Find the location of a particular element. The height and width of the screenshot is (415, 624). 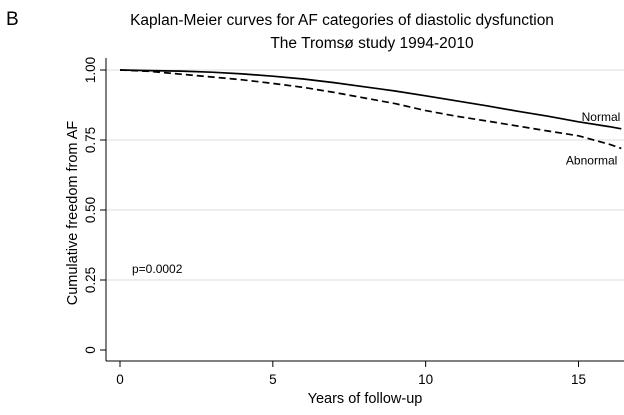

x-tick-label: 10 is located at coordinates (425, 379).